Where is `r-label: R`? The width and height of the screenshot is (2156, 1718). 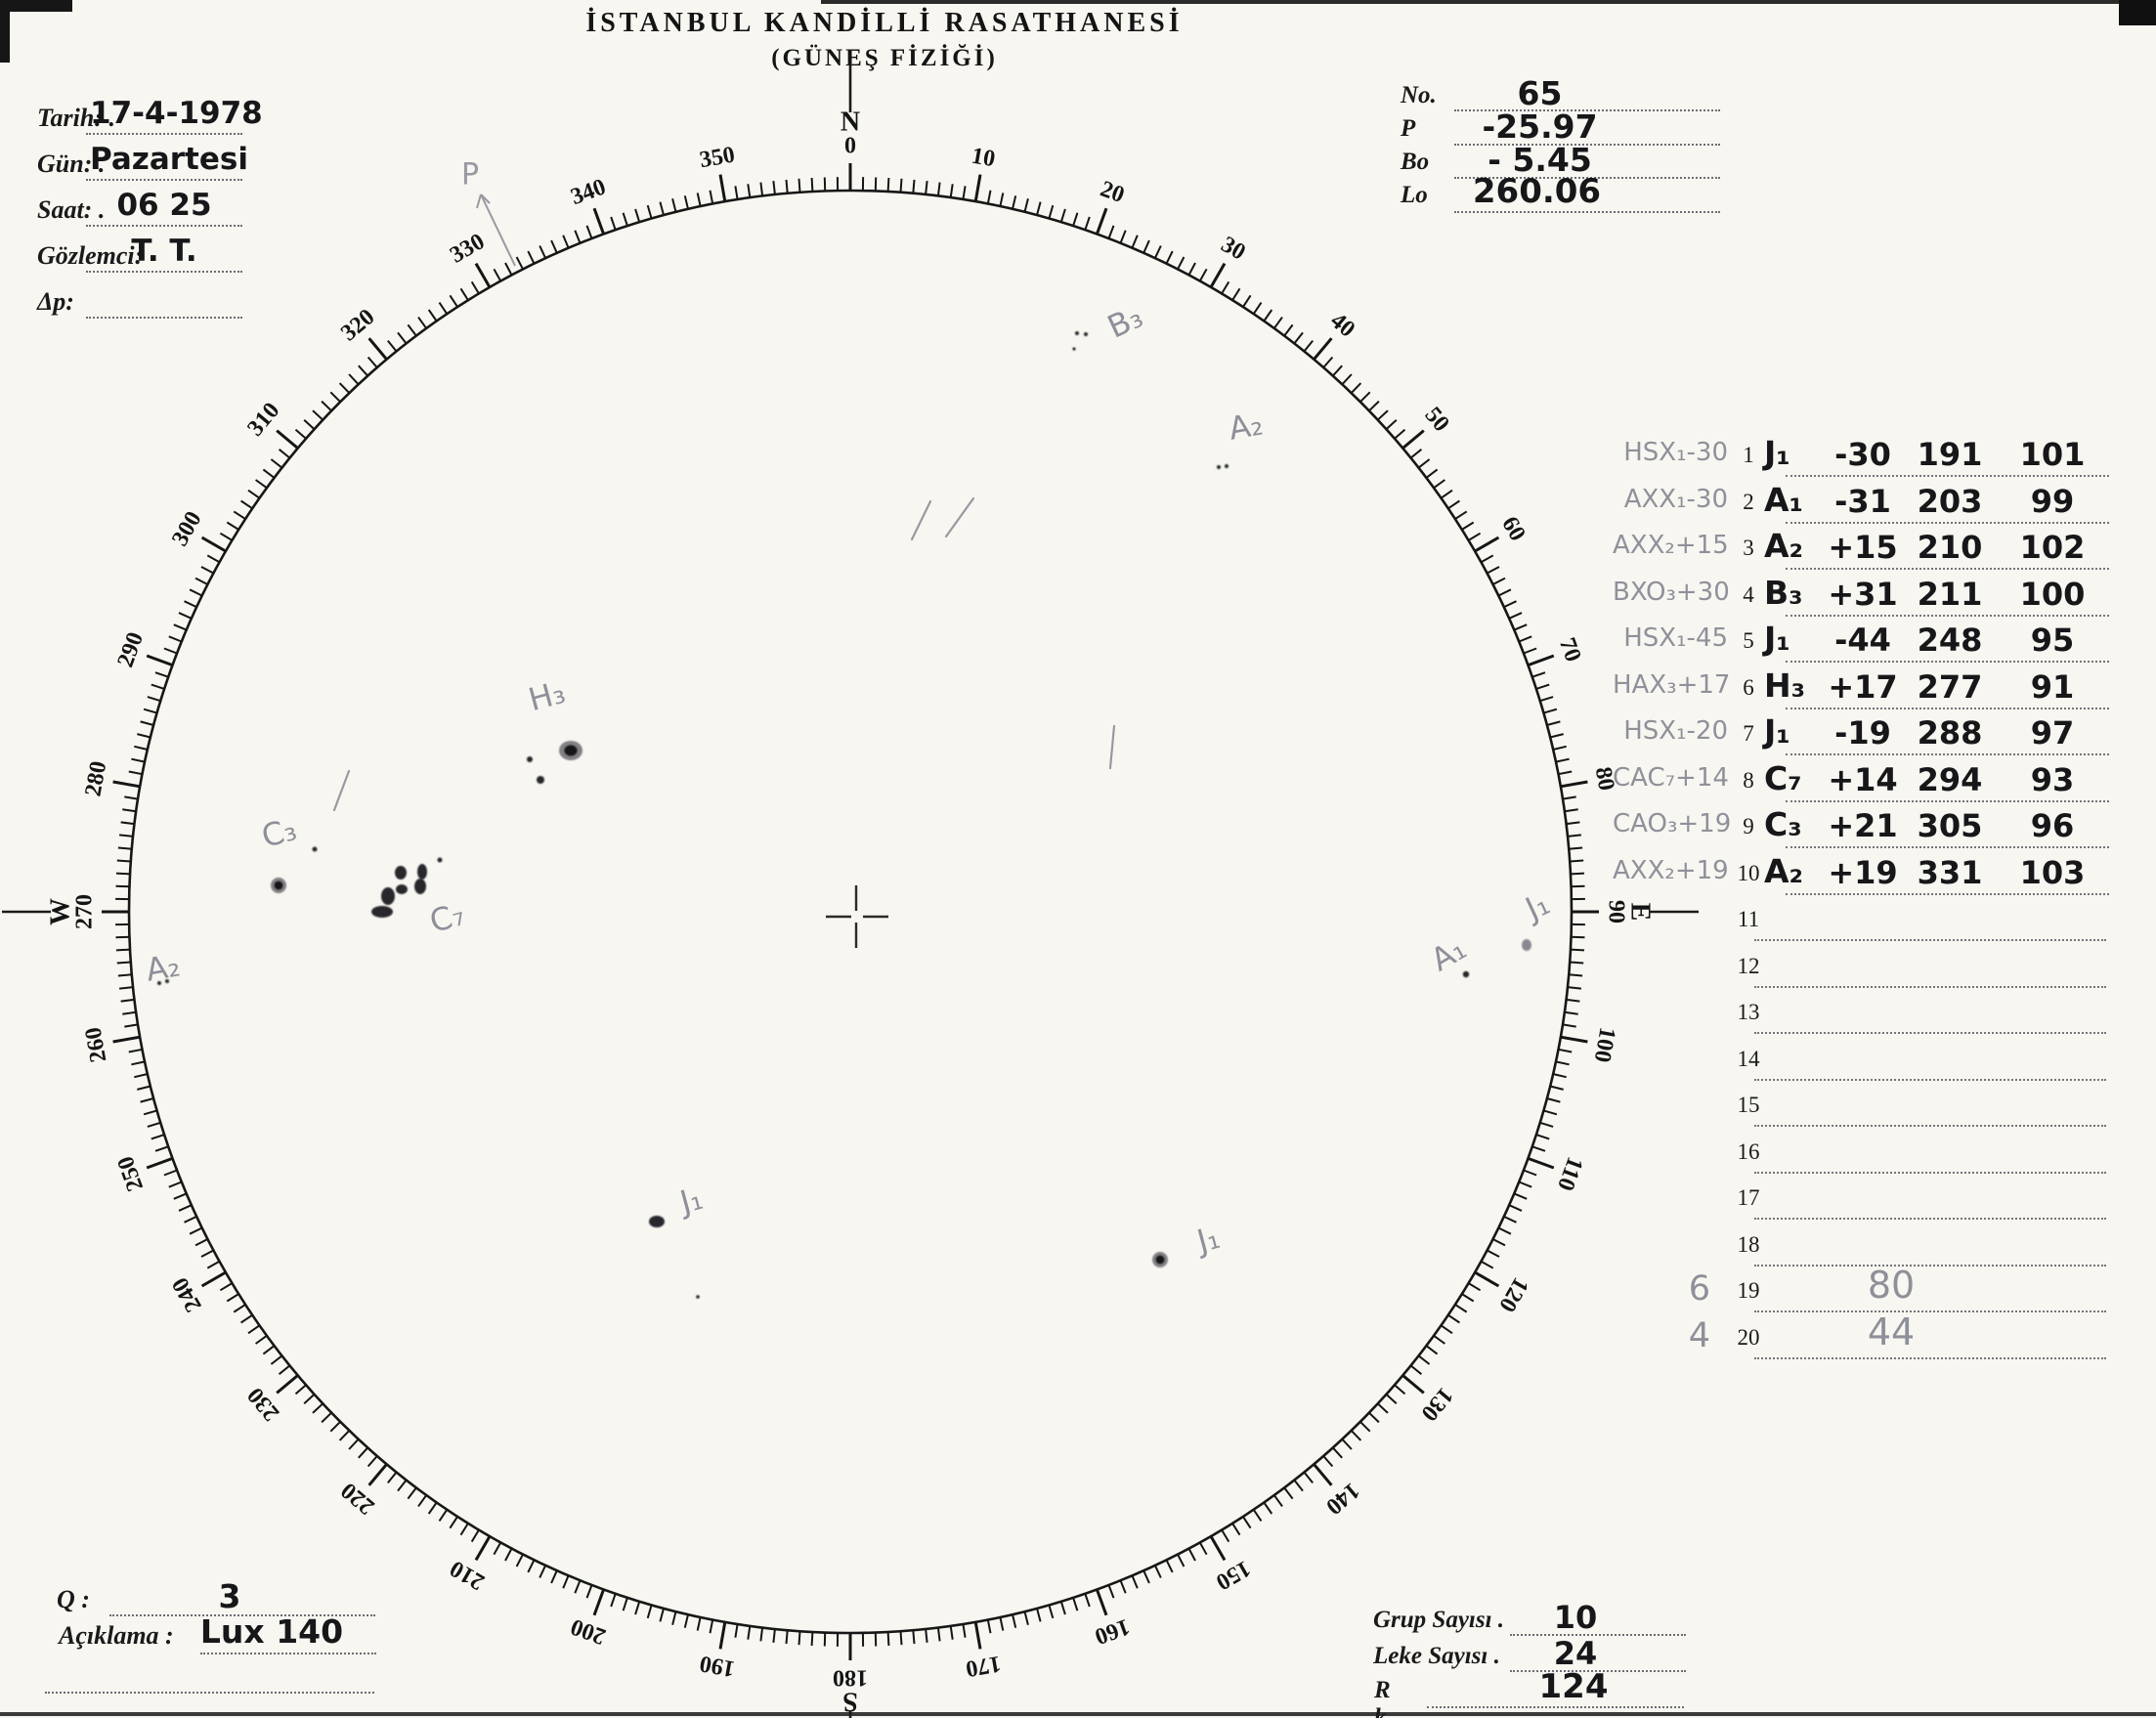 r-label: R is located at coordinates (1383, 1690).